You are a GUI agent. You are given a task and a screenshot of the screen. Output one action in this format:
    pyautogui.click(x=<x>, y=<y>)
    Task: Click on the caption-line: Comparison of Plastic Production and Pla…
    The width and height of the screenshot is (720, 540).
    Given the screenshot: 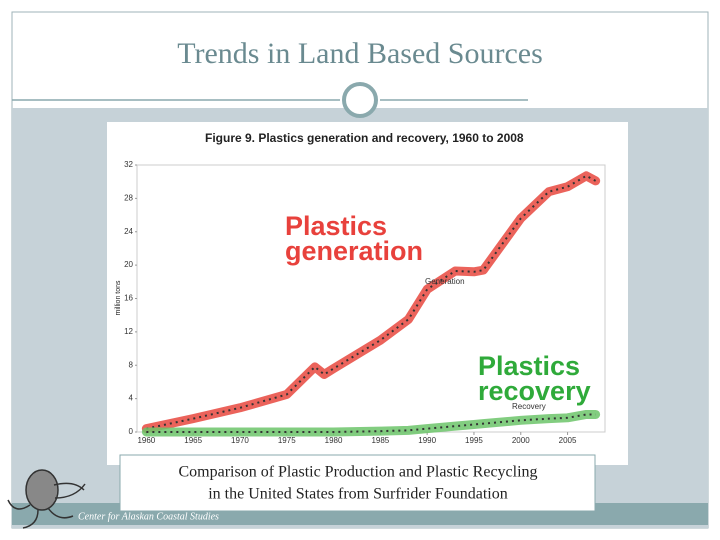 What is the action you would take?
    pyautogui.click(x=357, y=472)
    